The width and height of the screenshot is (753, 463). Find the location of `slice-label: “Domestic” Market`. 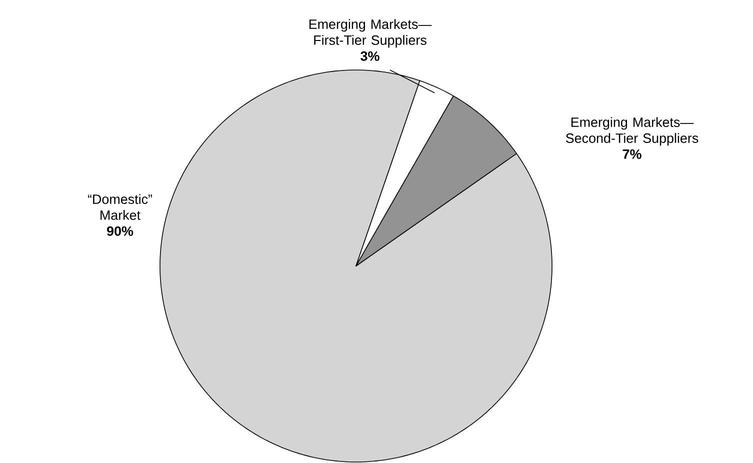

slice-label: “Domestic” Market is located at coordinates (120, 207).